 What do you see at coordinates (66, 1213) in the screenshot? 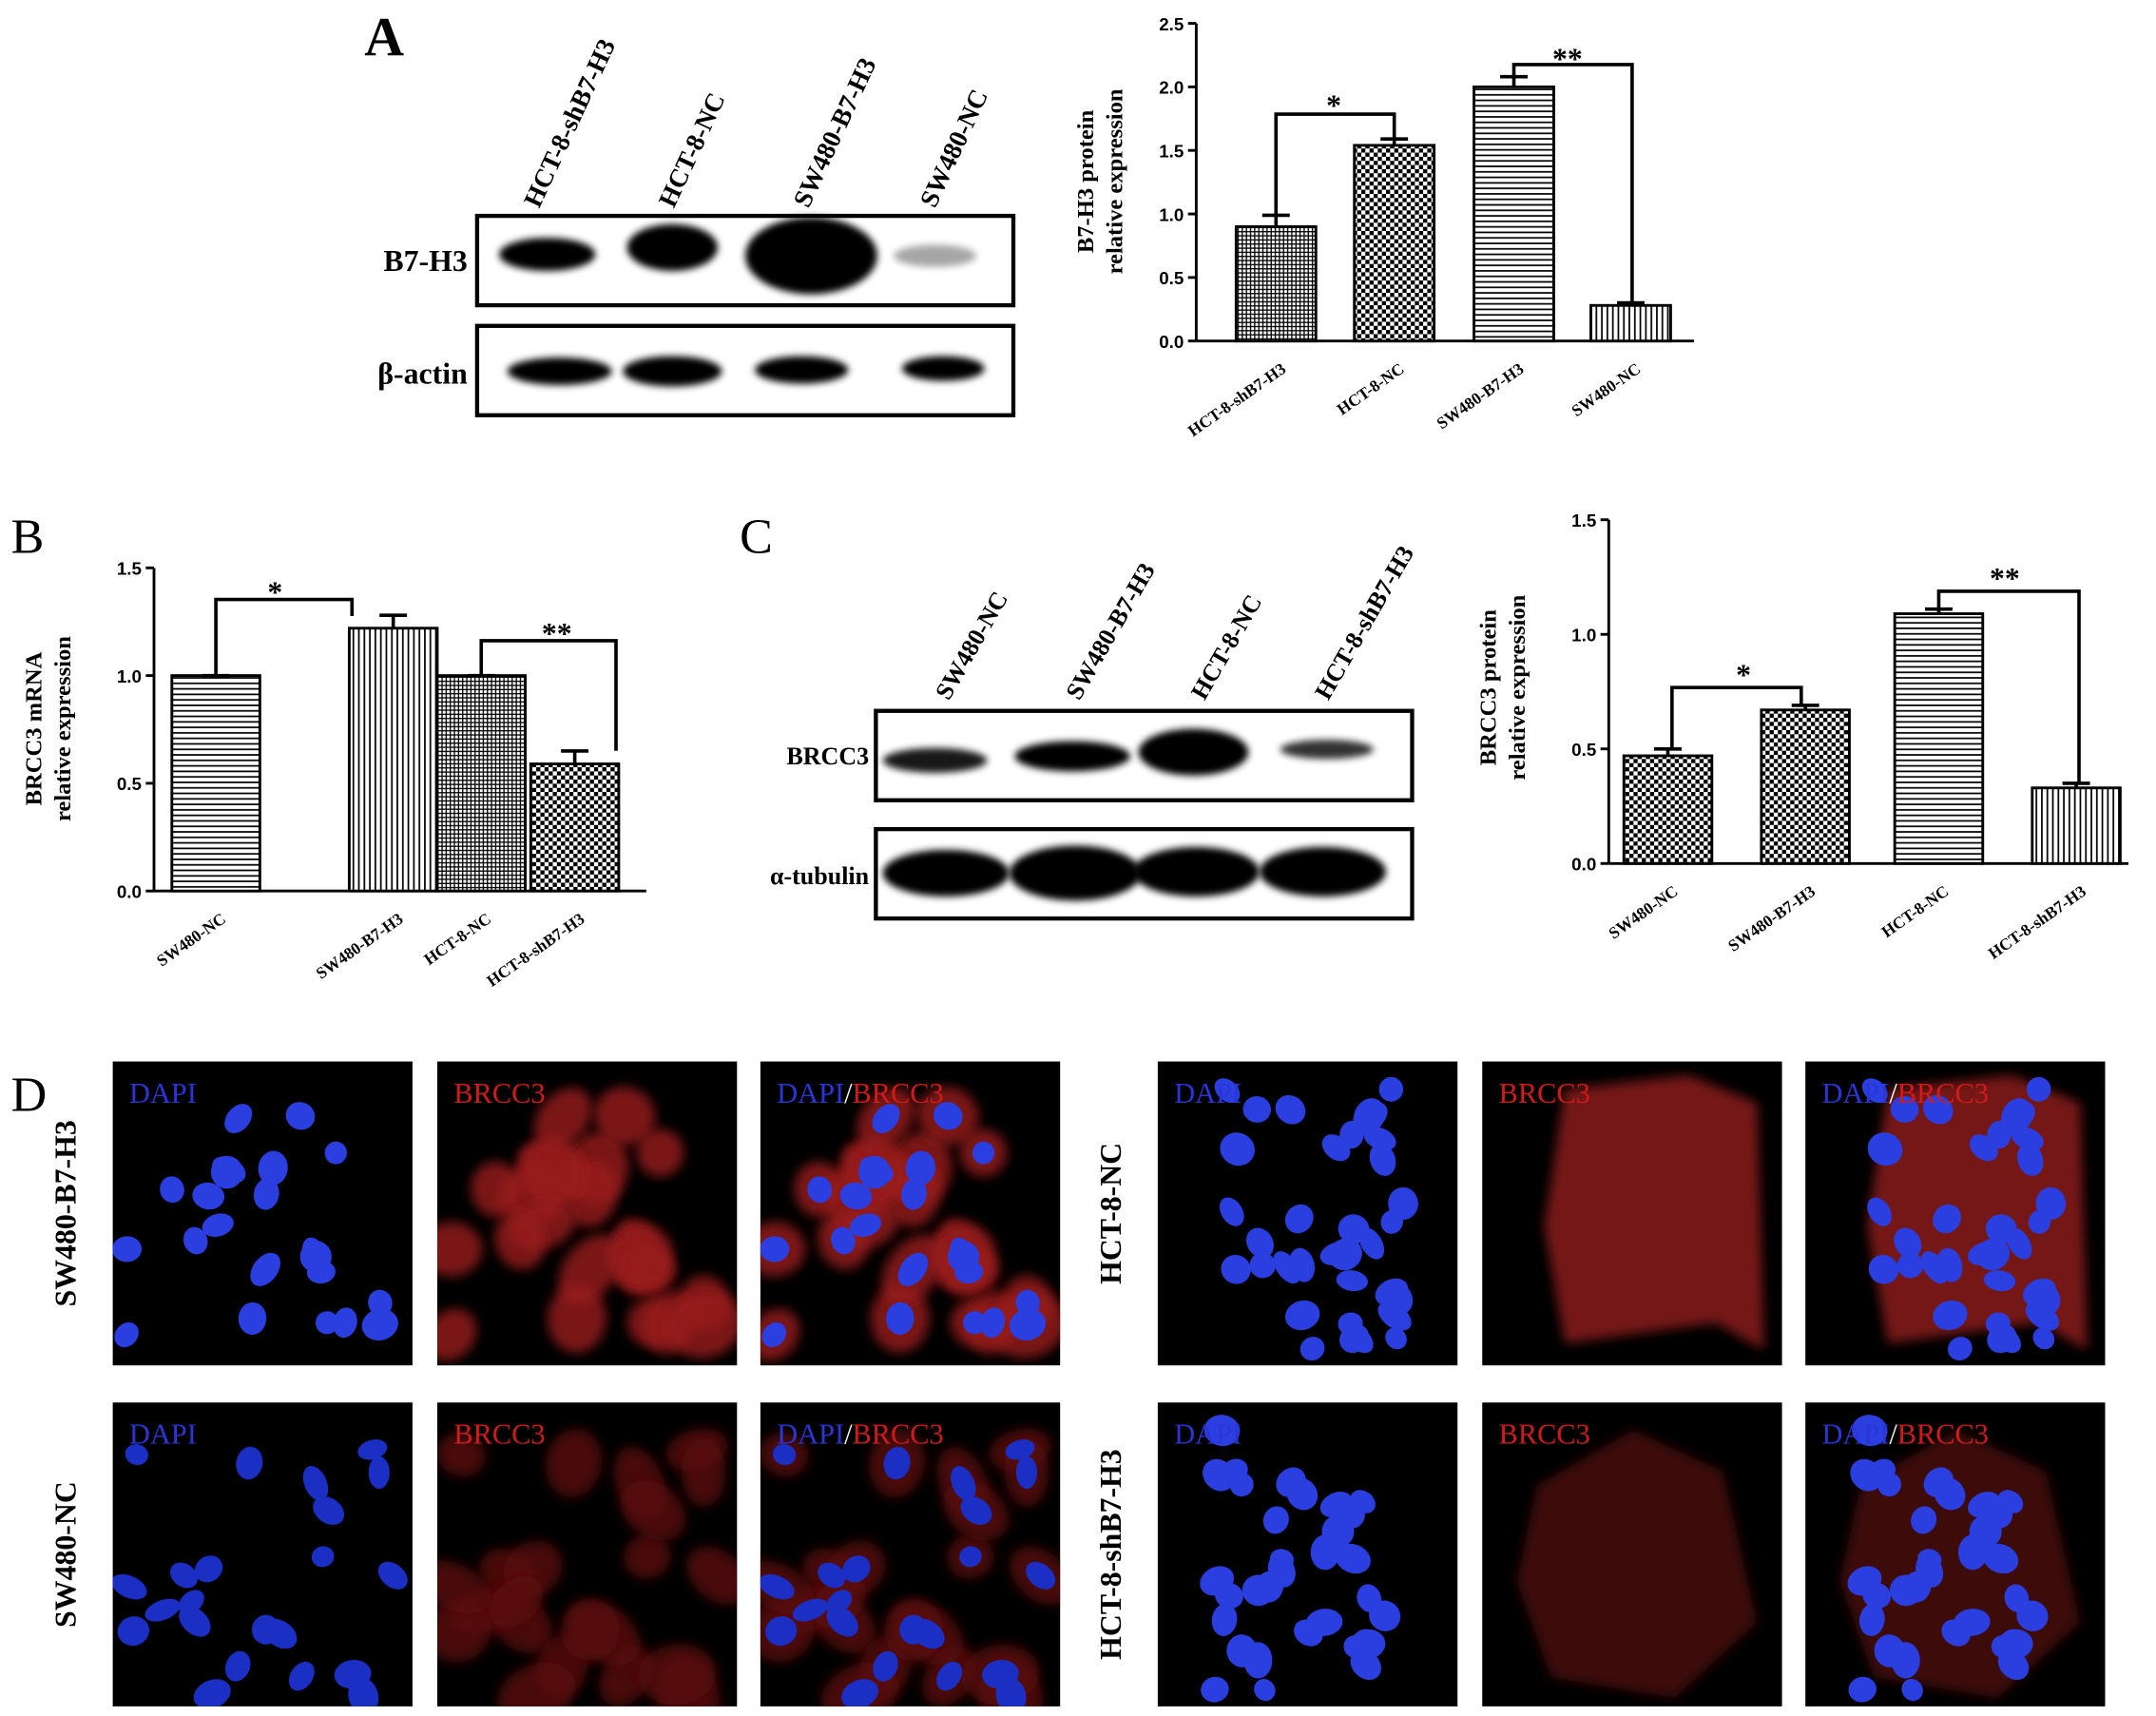
I see `row-label: SW480-B7-H3` at bounding box center [66, 1213].